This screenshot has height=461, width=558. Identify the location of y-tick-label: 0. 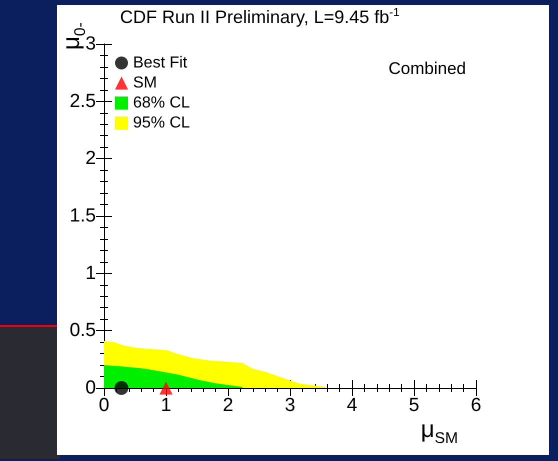
(90, 388).